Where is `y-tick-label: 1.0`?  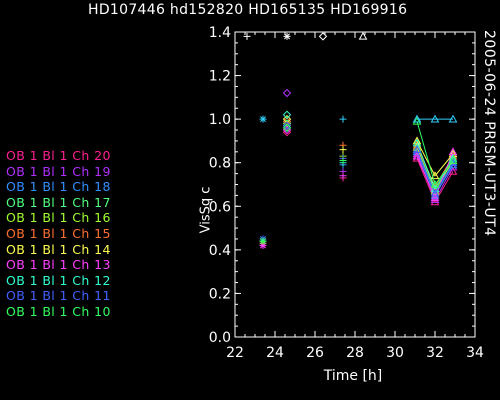 y-tick-label: 1.0 is located at coordinates (220, 120).